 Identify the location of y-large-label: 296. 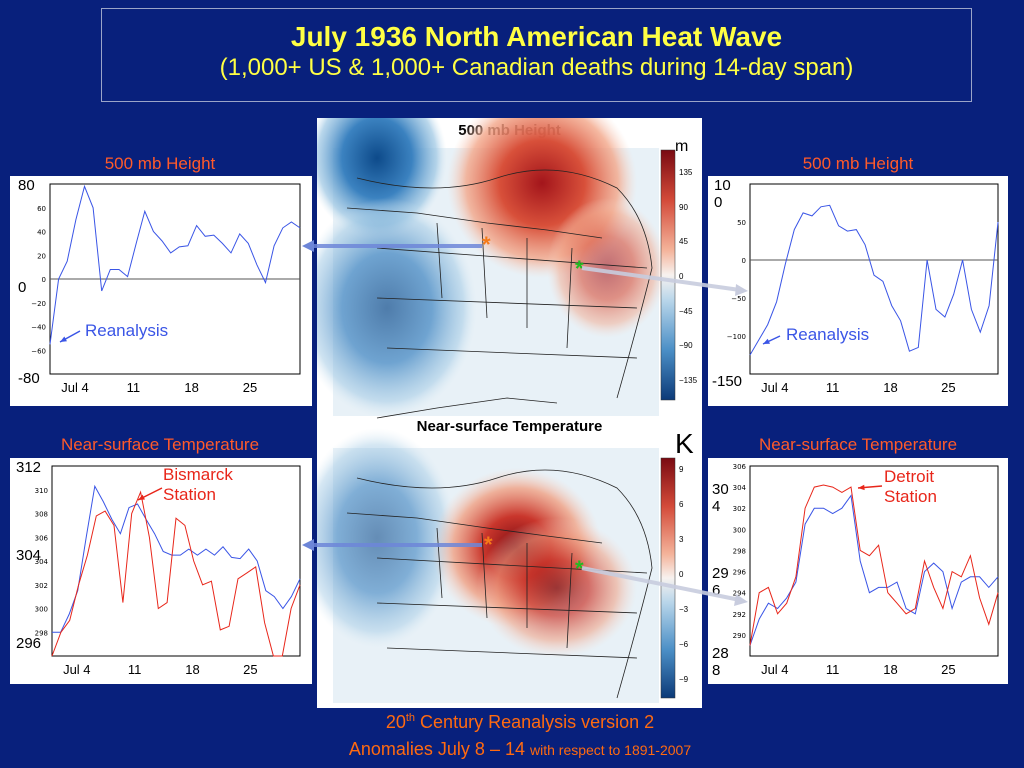
(28, 643).